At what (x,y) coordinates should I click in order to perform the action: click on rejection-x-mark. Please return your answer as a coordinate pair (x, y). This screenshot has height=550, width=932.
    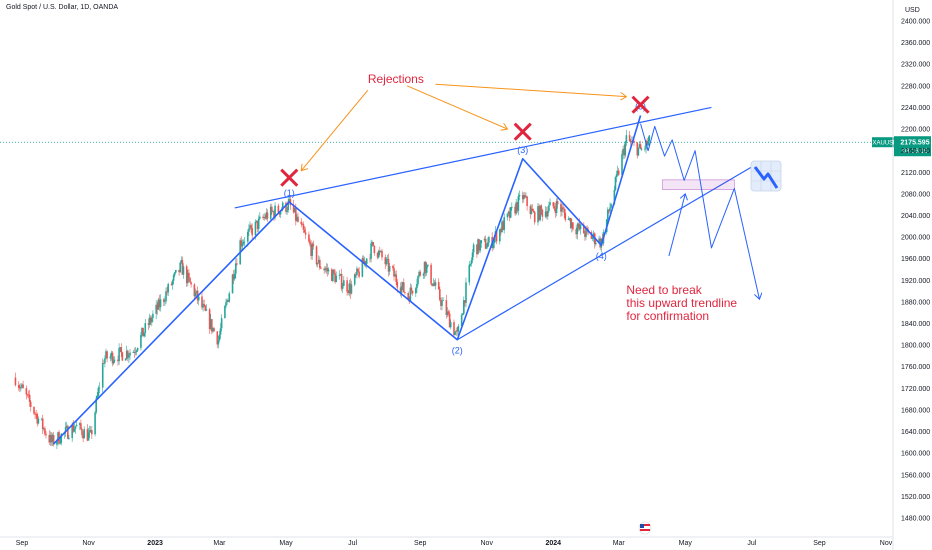
    Looking at the image, I should click on (640, 104).